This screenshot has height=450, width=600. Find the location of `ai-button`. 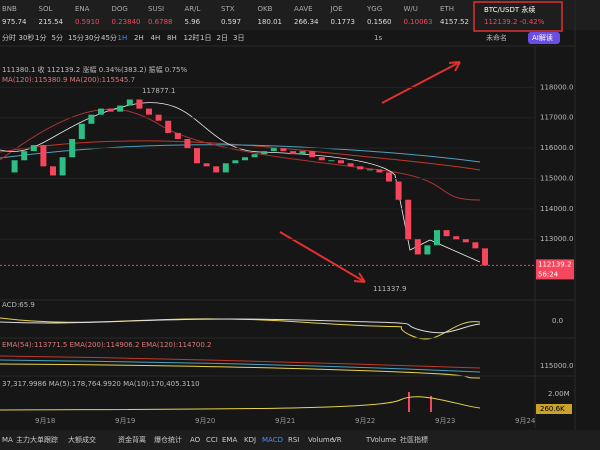

ai-button is located at coordinates (544, 38).